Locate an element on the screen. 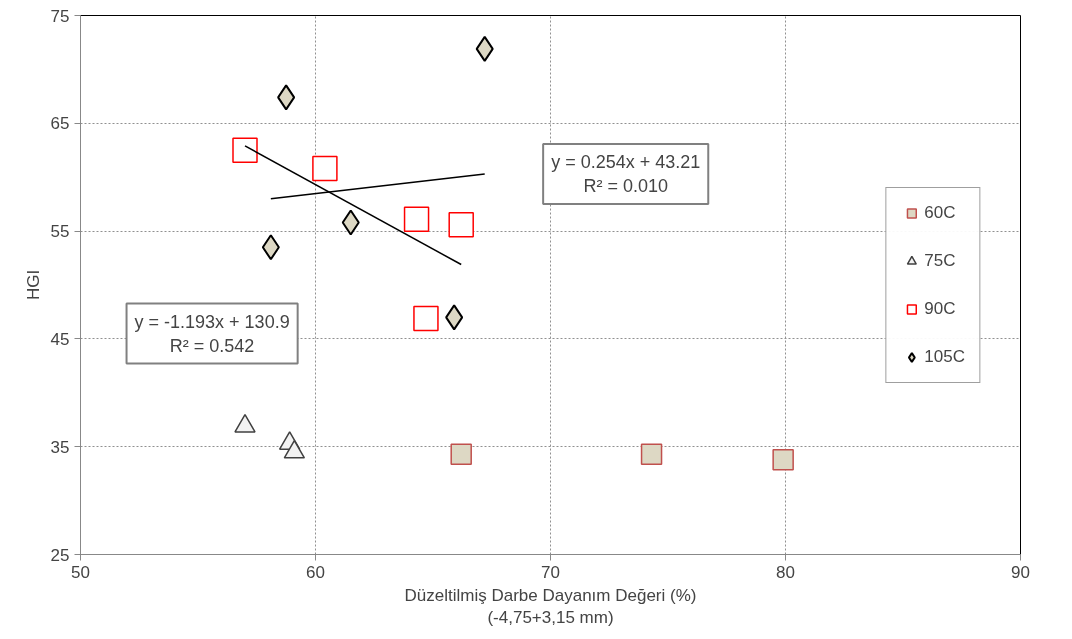  x-tick-label: 90 is located at coordinates (1020, 572).